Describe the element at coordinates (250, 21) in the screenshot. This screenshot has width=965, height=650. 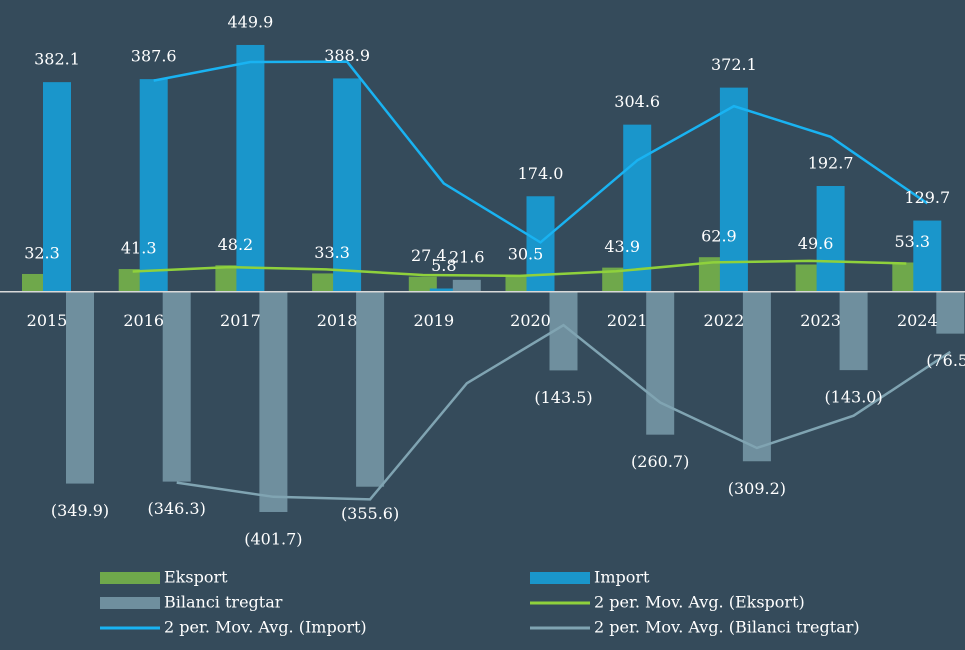
I see `data-label: 449.9` at that location.